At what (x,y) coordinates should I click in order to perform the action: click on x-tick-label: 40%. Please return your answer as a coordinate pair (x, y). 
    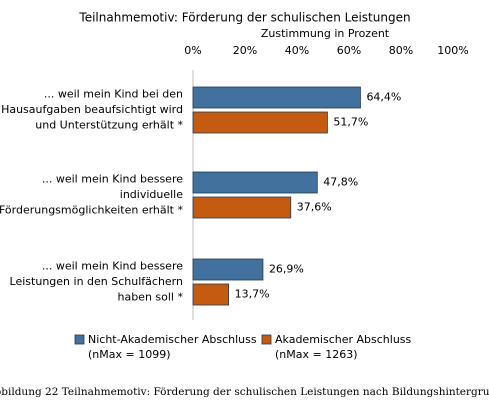
    Looking at the image, I should click on (297, 50).